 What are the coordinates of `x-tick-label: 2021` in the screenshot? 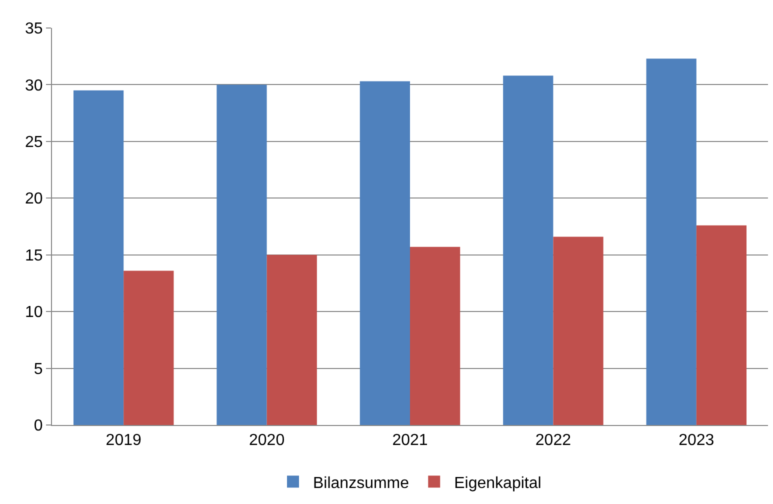 It's located at (410, 441).